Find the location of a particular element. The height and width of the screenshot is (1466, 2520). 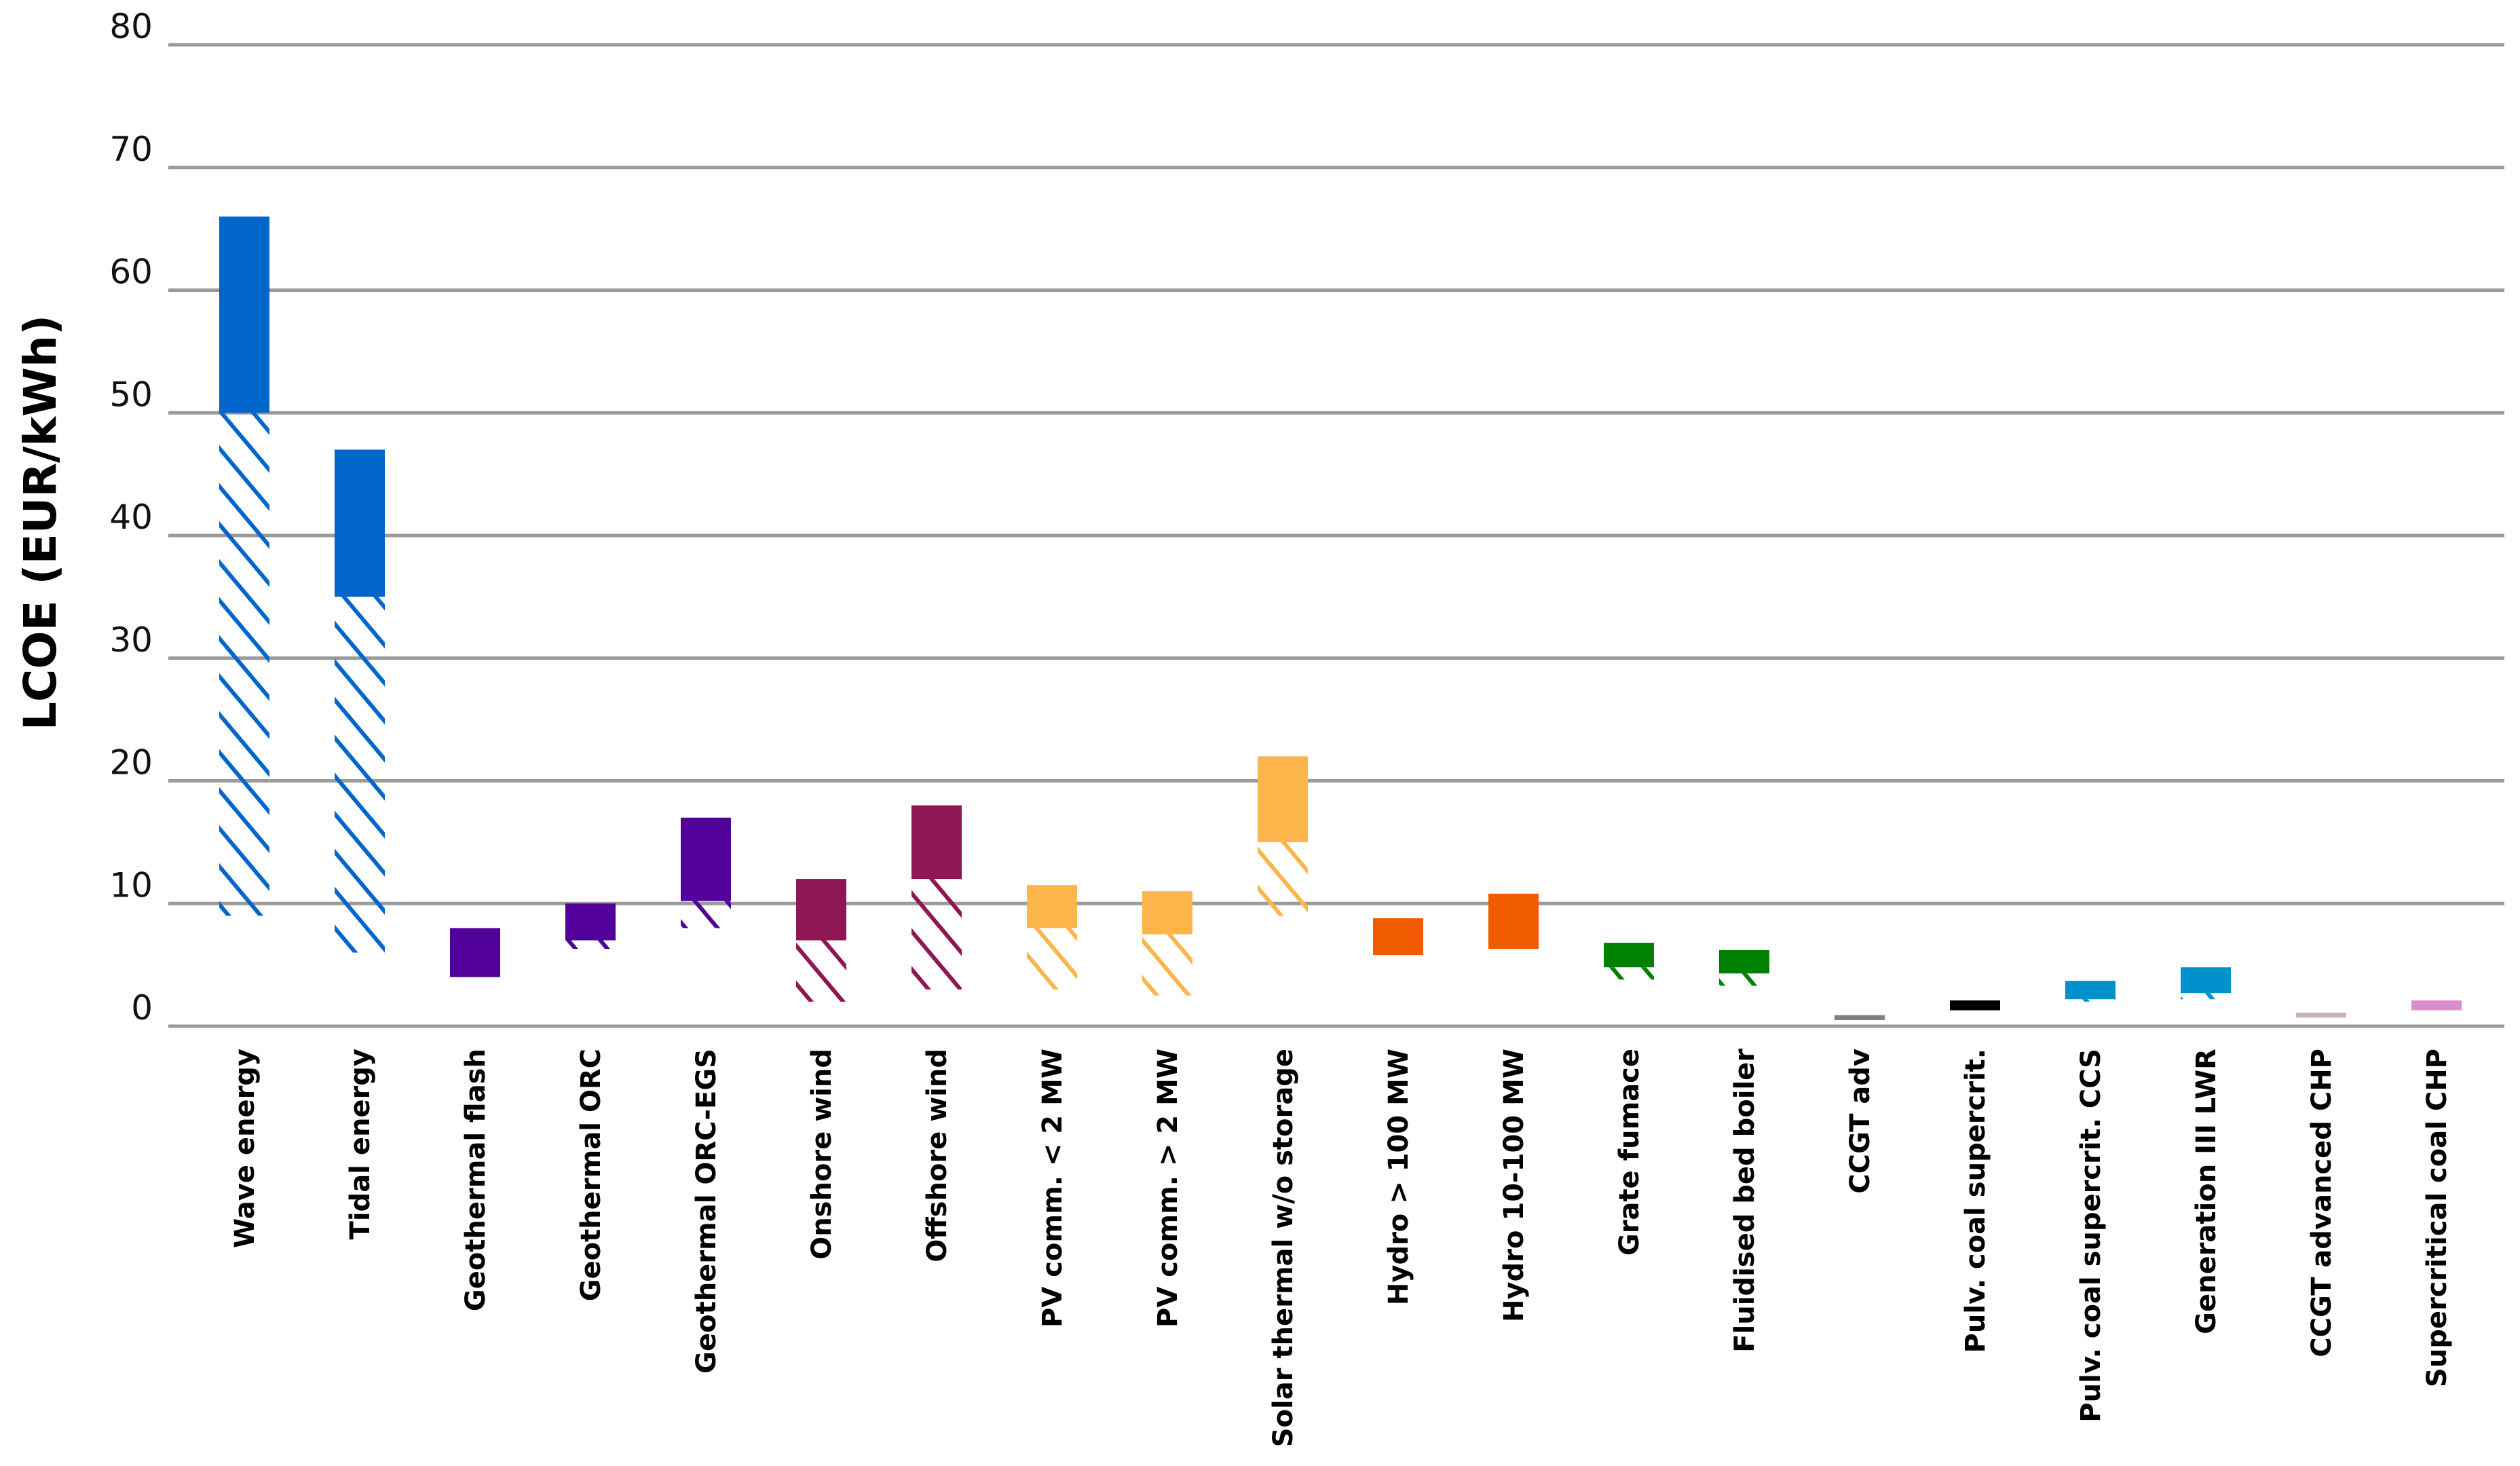

bar-onshore-wind is located at coordinates (821, 940).